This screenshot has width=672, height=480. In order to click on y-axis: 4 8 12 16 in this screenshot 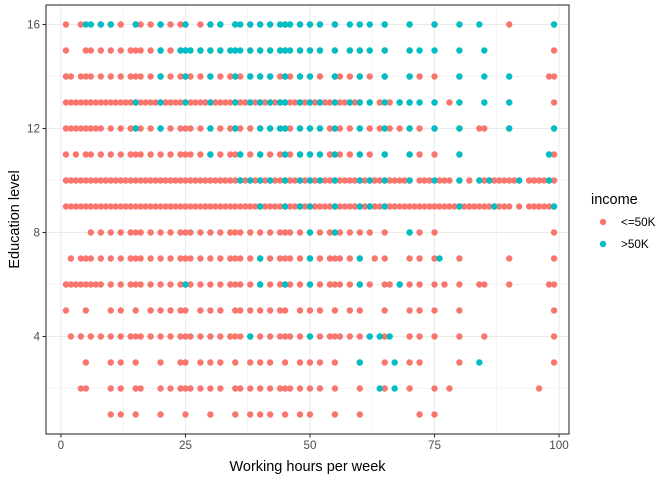, I will do `click(36, 181)`.